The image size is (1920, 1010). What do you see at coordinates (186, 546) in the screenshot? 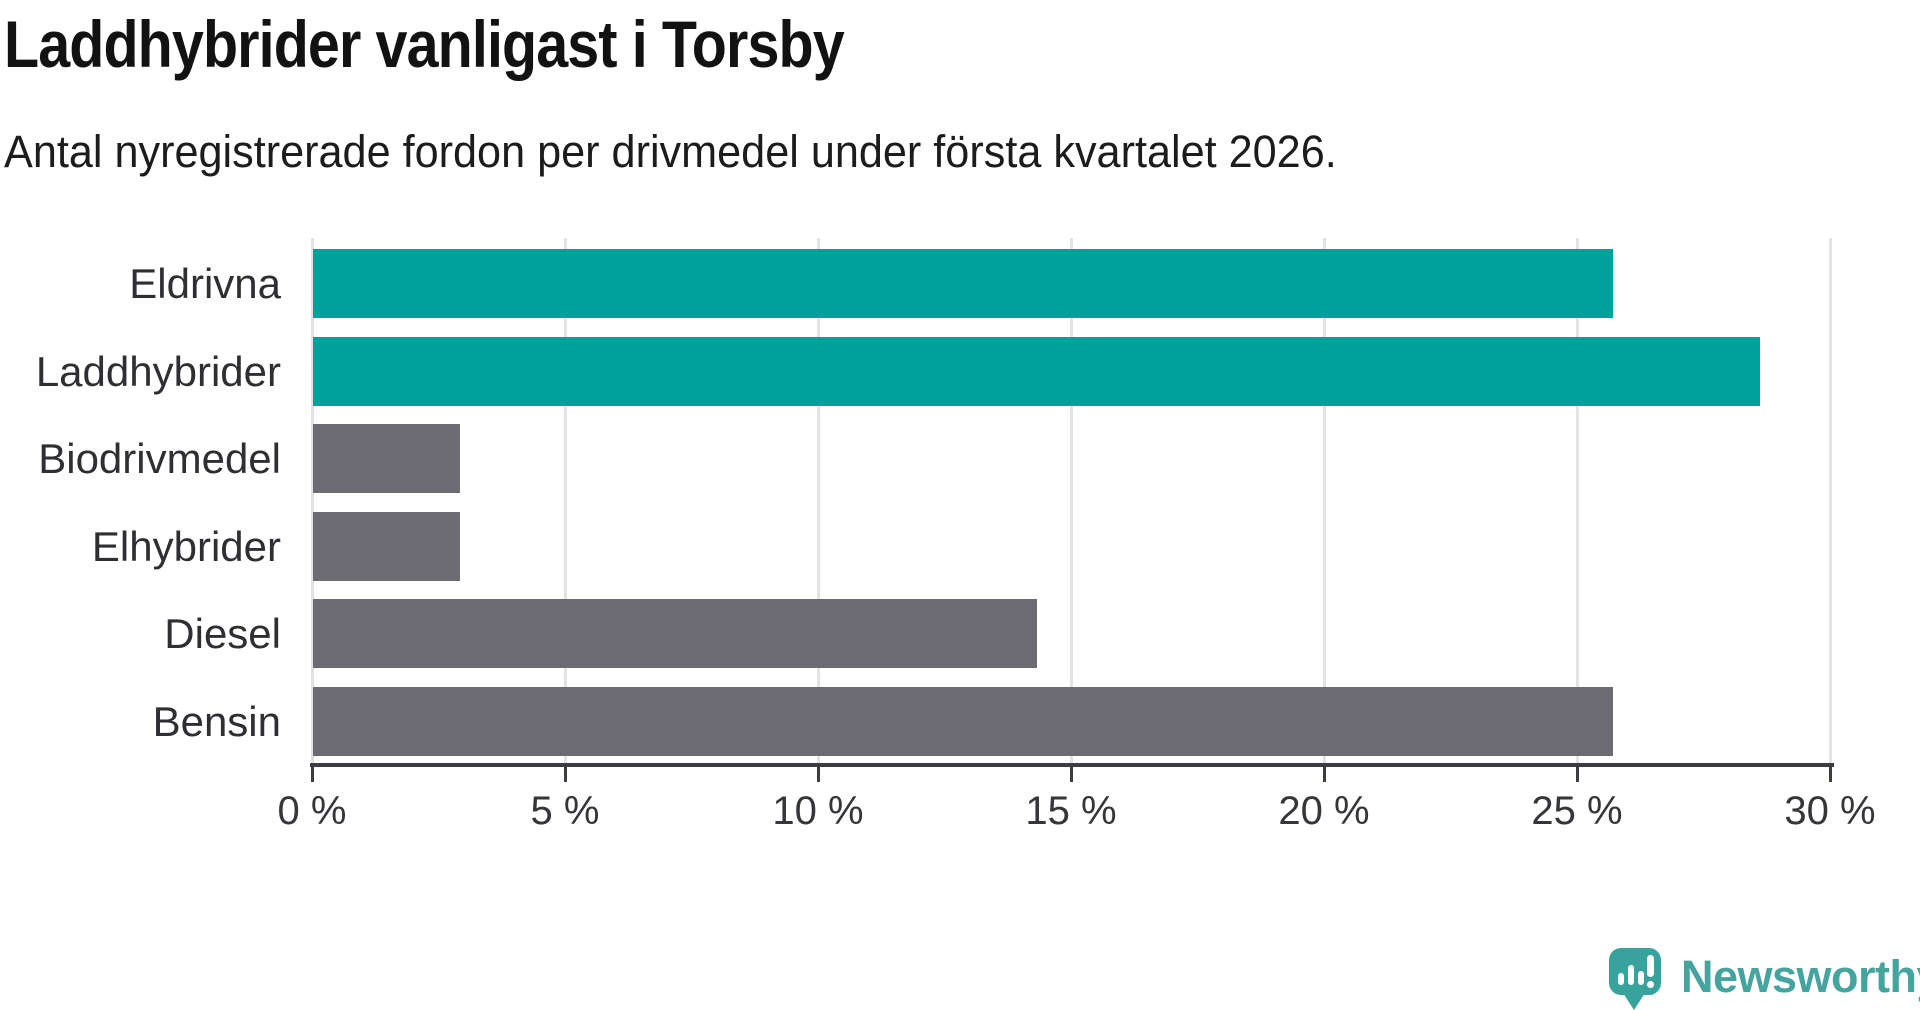
I see `category-label: Elhybrider` at bounding box center [186, 546].